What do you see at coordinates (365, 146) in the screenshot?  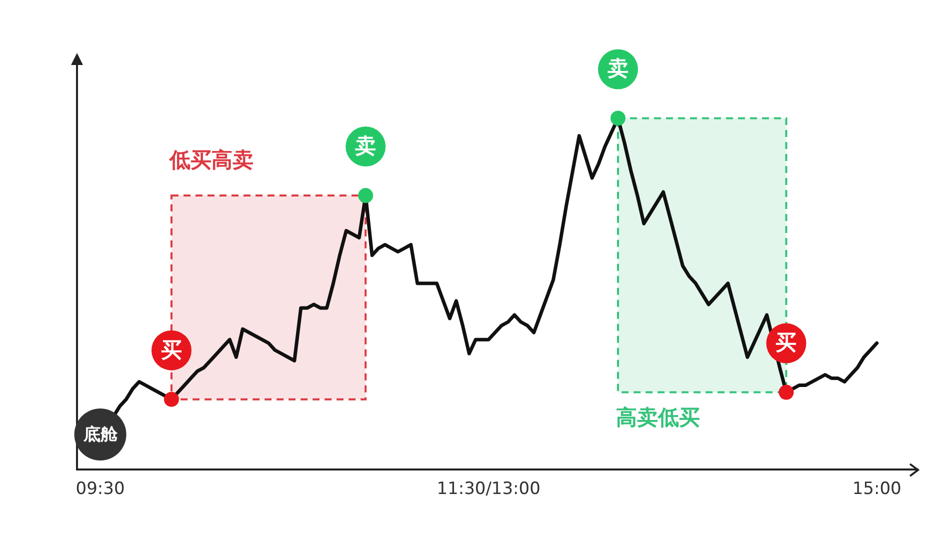 I see `text: 卖` at bounding box center [365, 146].